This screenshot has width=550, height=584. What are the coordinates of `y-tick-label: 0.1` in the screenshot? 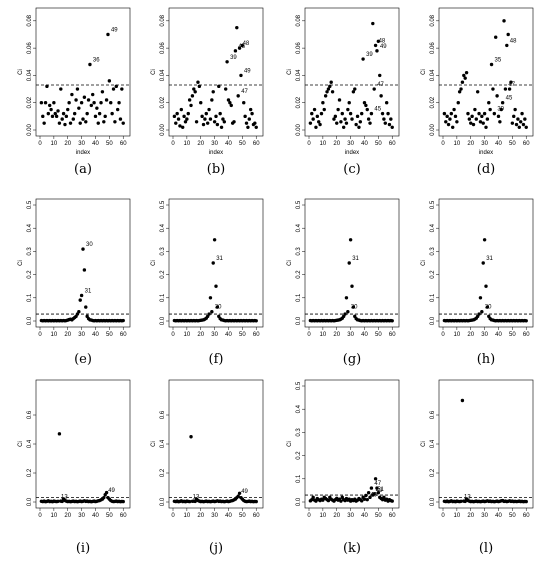 It's located at (433, 297).